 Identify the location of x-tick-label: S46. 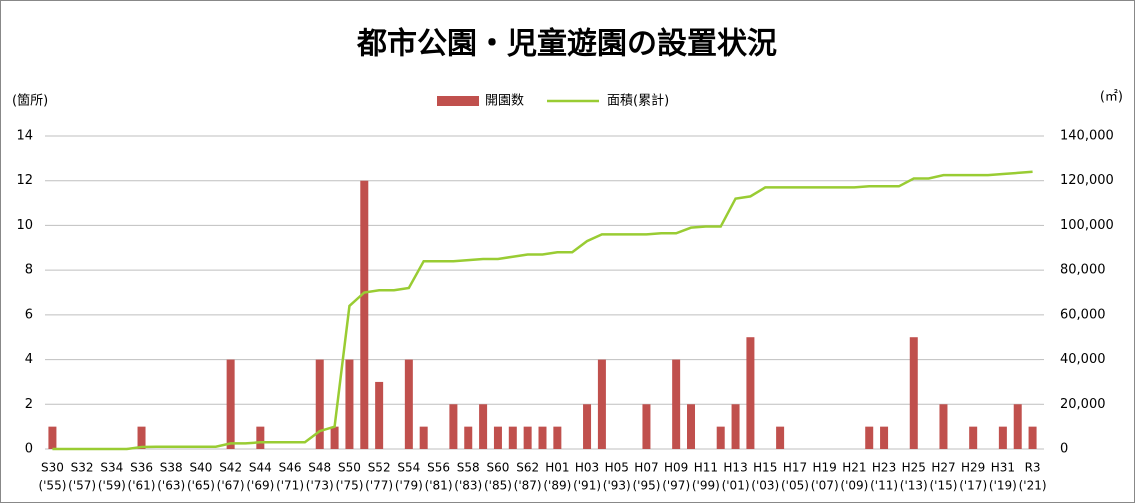
(290, 468).